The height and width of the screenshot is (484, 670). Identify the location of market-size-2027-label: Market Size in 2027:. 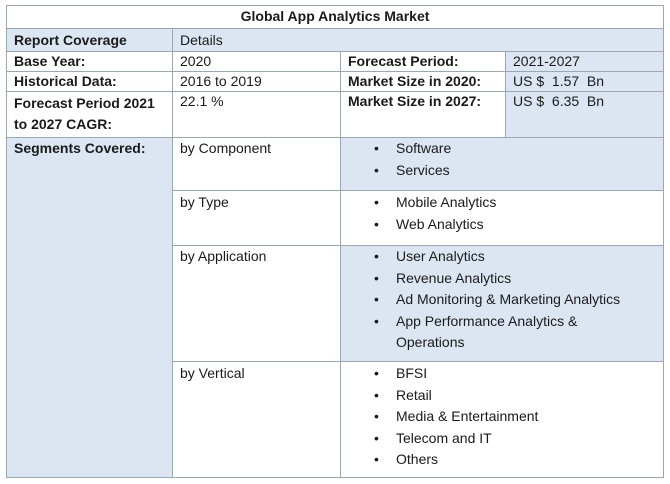
(415, 101).